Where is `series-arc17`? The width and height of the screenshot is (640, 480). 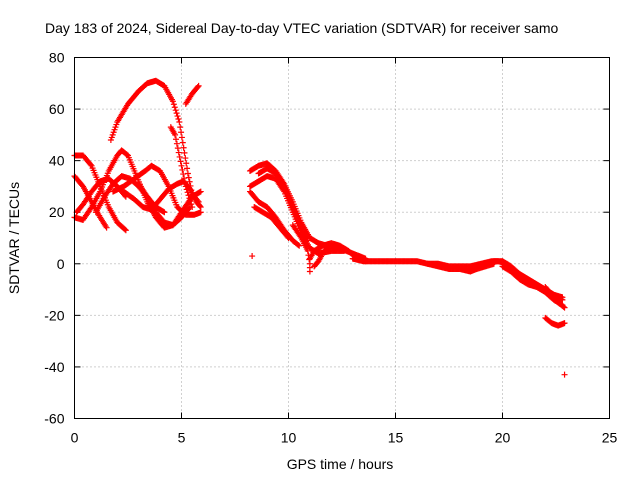
series-arc17 is located at coordinates (301, 248).